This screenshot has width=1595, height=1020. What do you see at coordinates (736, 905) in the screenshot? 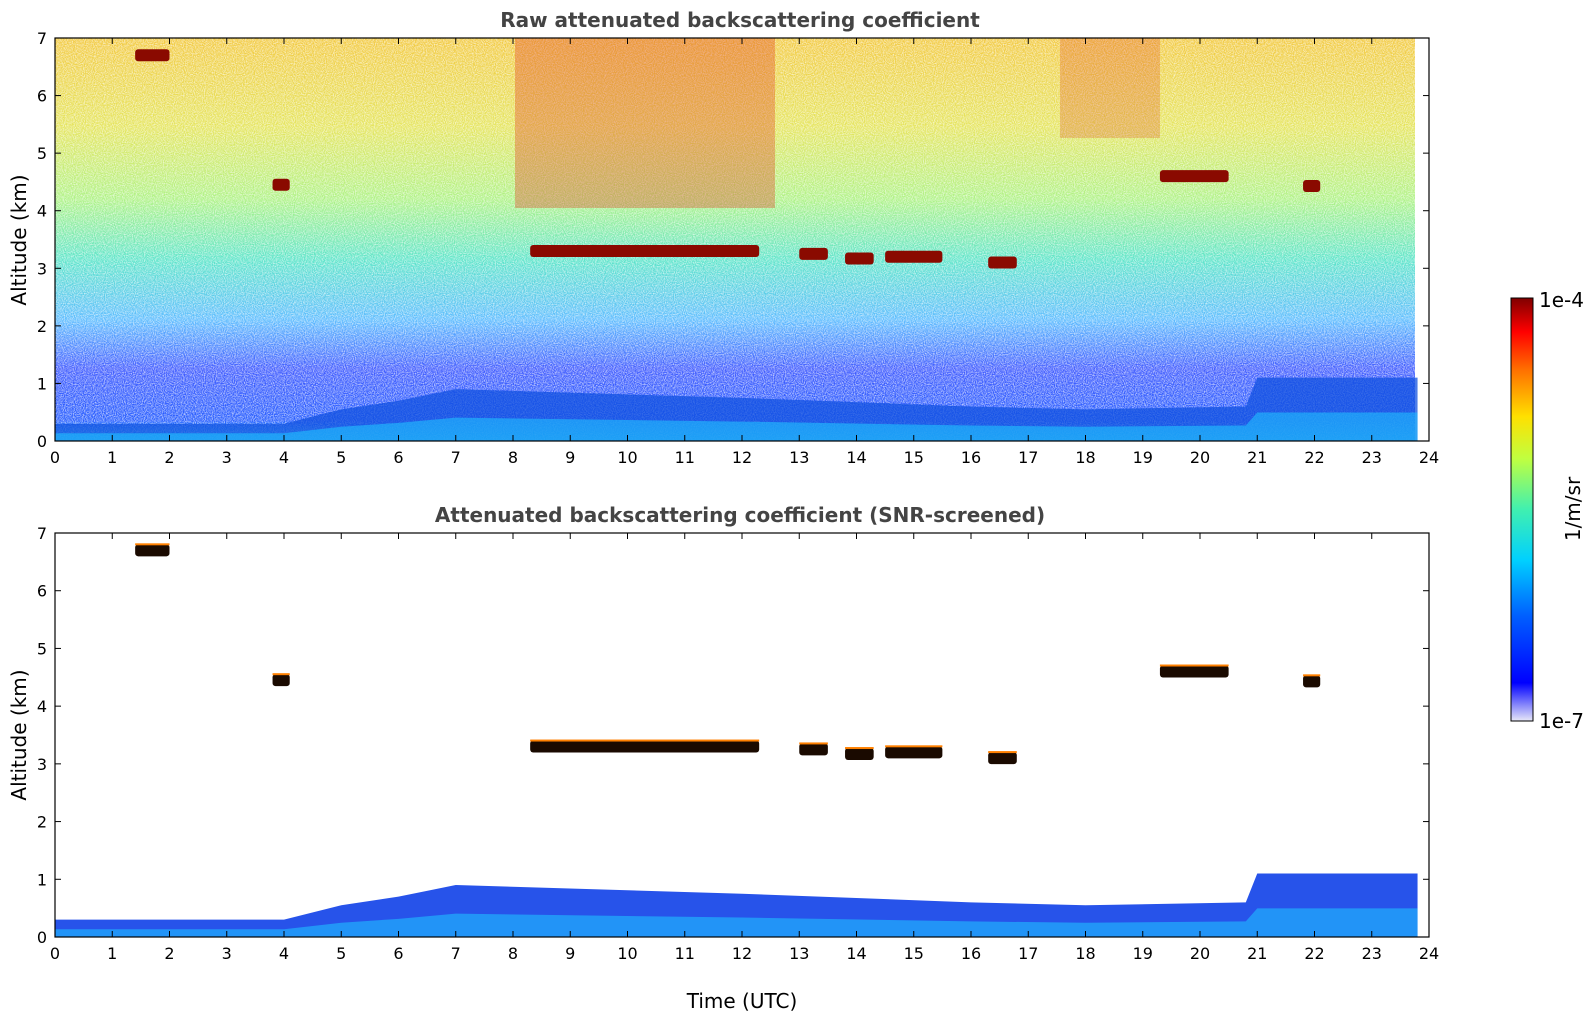
I see `screened-aerosol-layer` at bounding box center [736, 905].